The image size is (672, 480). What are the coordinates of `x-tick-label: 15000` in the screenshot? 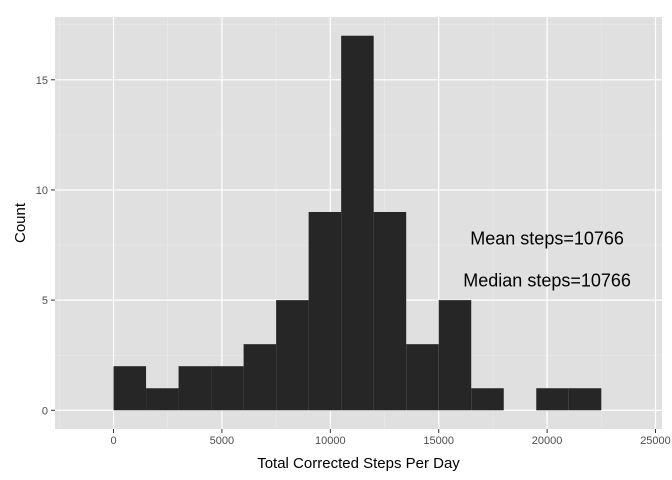 It's located at (438, 441).